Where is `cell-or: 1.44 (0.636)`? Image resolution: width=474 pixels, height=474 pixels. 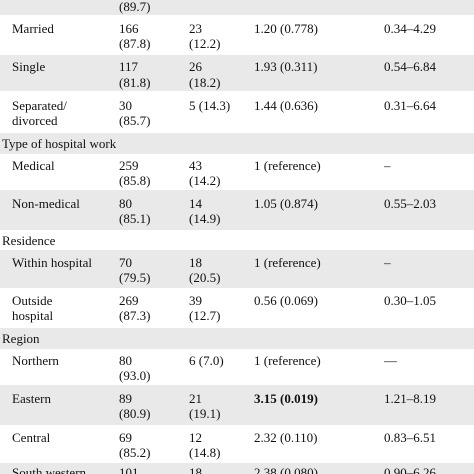 cell-or: 1.44 (0.636) is located at coordinates (286, 105).